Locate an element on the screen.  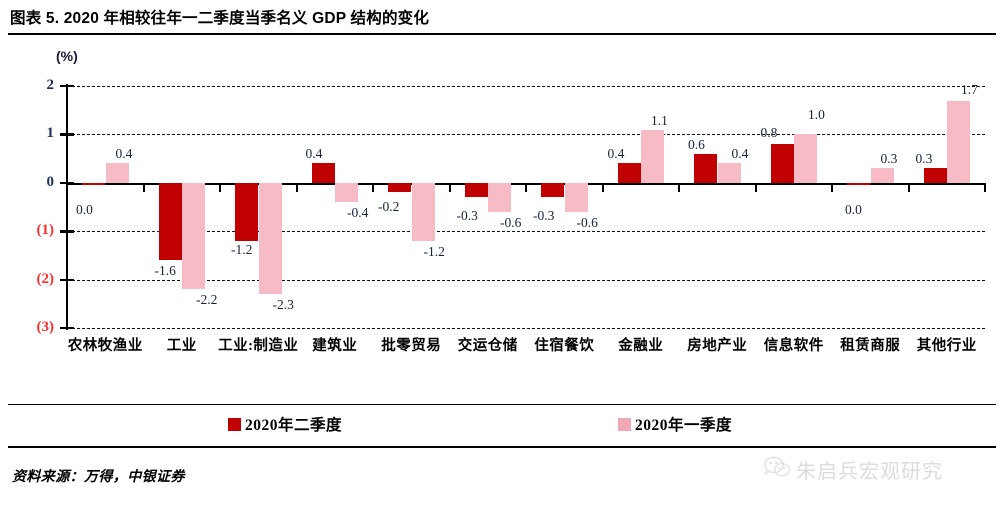
watermark: 朱启兵宏观研究 is located at coordinates (853, 469).